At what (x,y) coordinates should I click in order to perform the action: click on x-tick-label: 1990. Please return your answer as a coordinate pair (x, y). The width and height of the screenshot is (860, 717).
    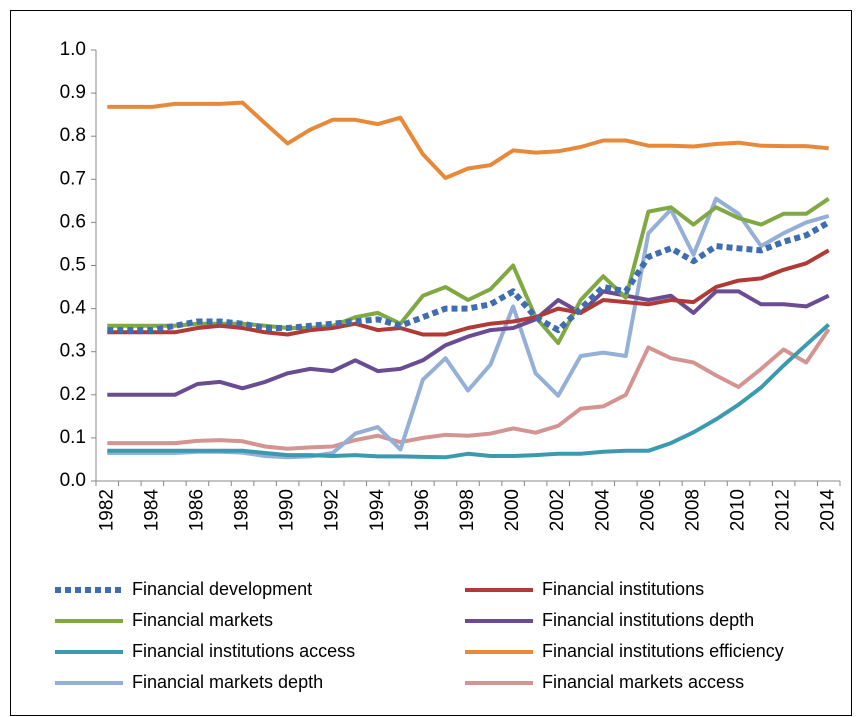
    Looking at the image, I should click on (287, 510).